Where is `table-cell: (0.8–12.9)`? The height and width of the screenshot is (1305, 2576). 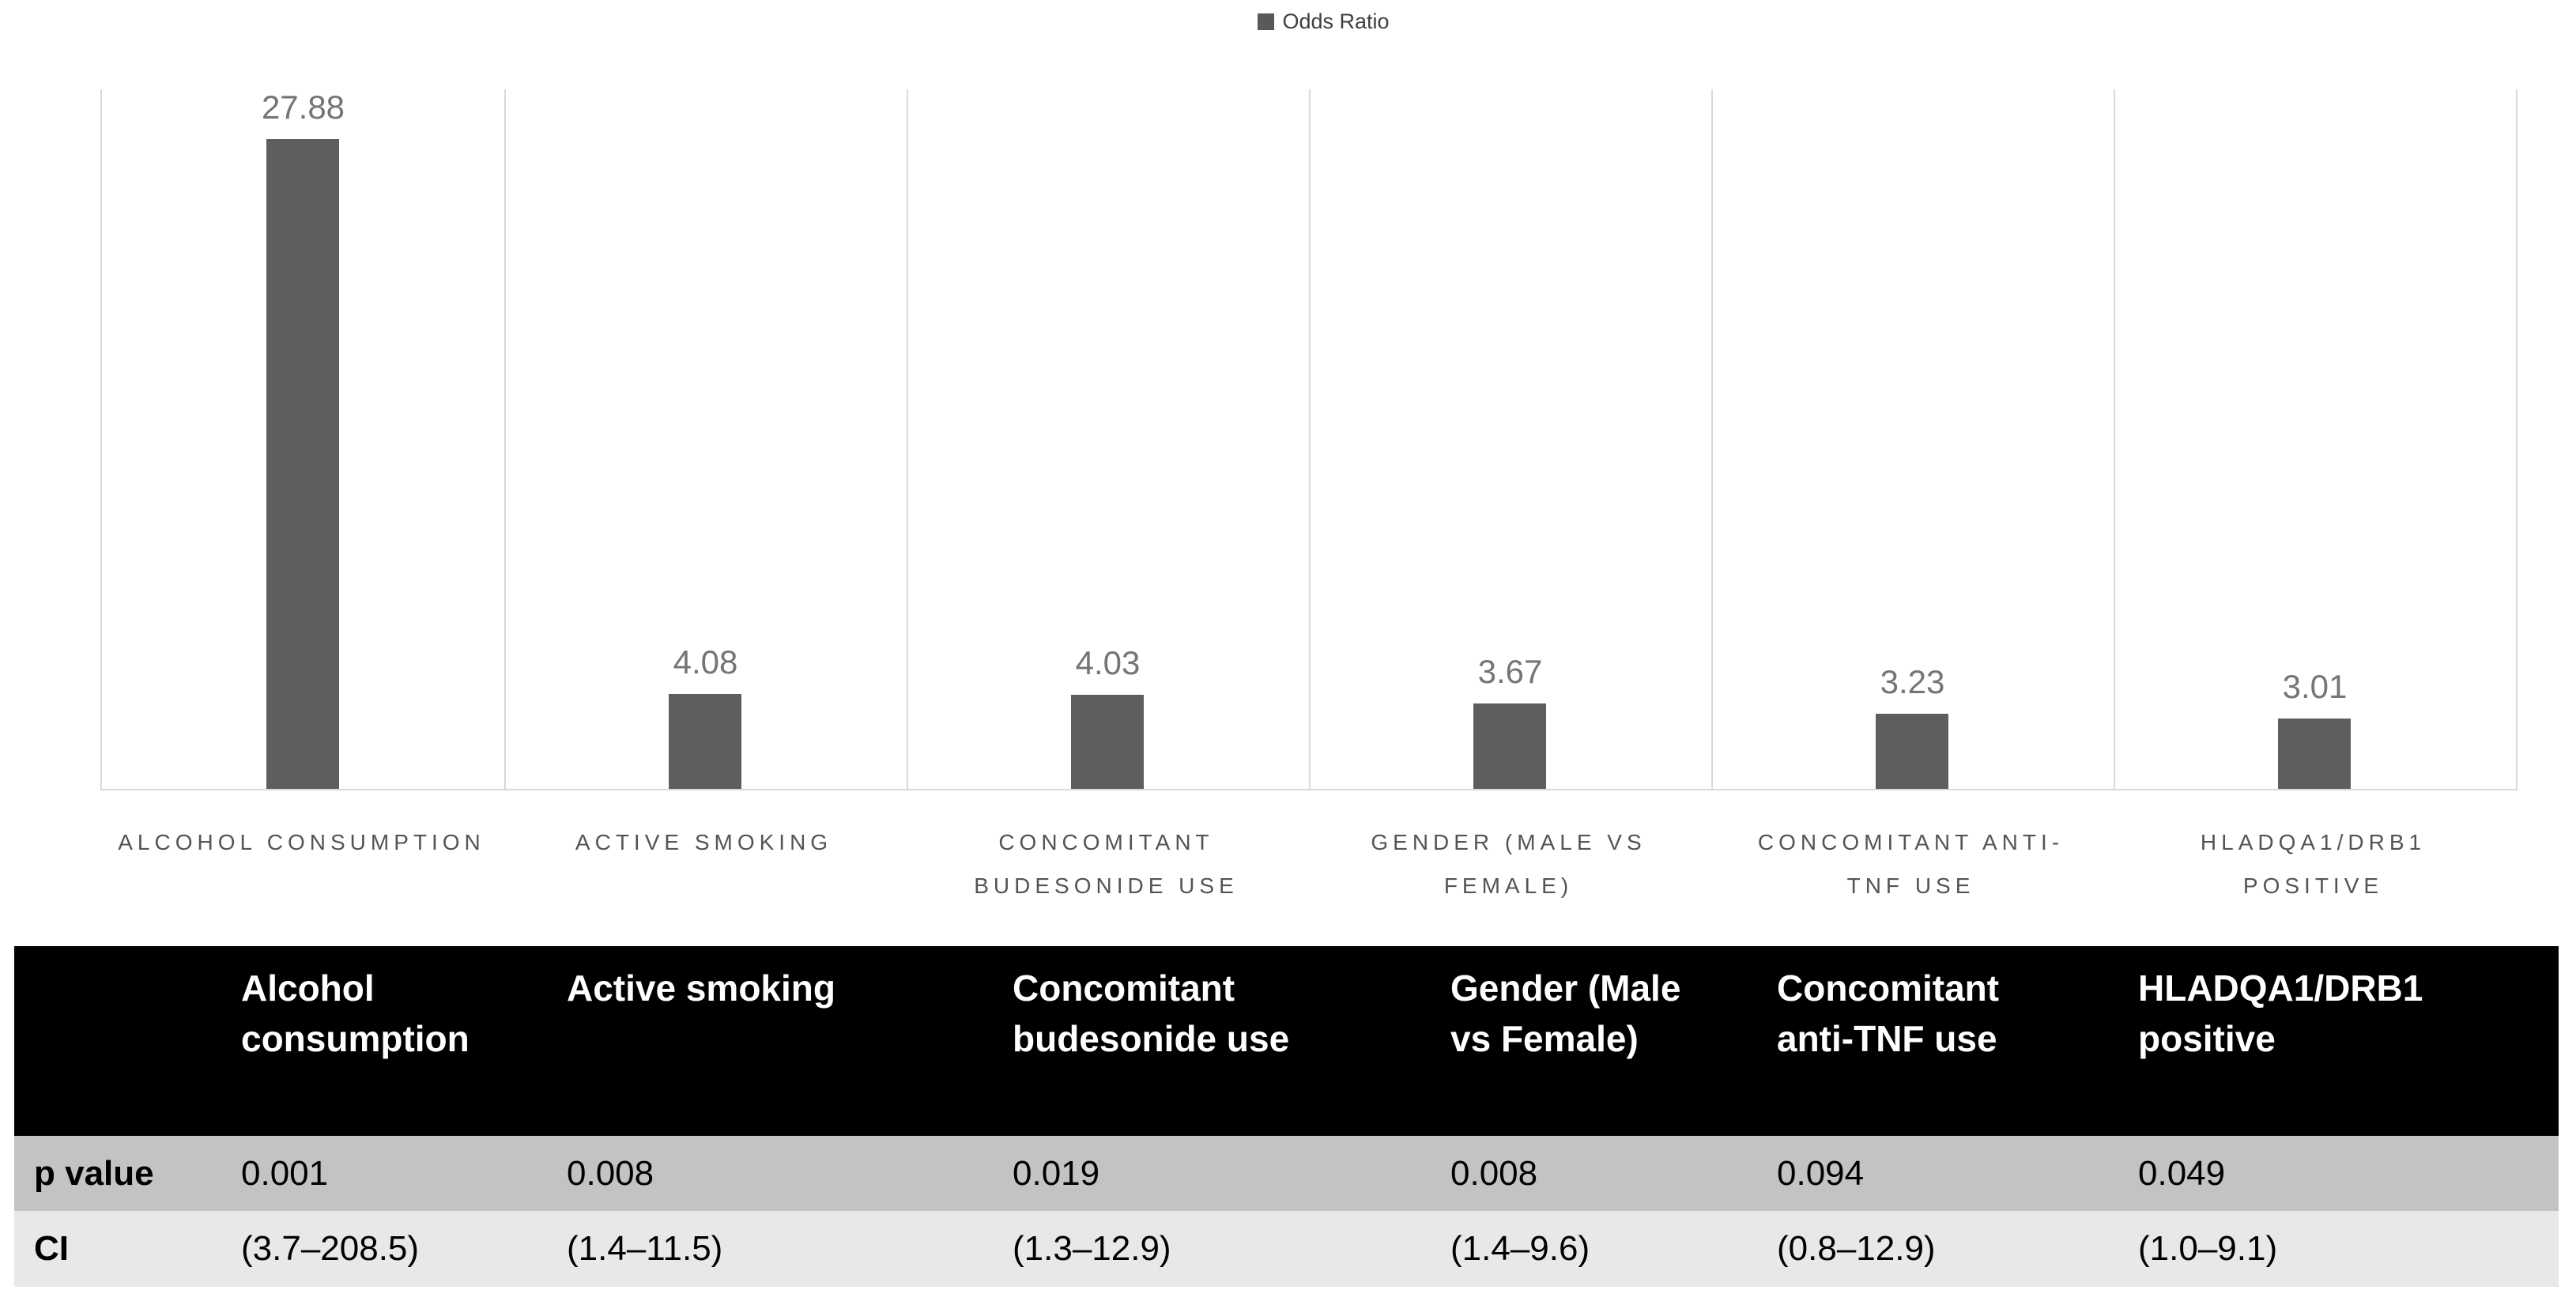
table-cell: (0.8–12.9) is located at coordinates (1938, 1249).